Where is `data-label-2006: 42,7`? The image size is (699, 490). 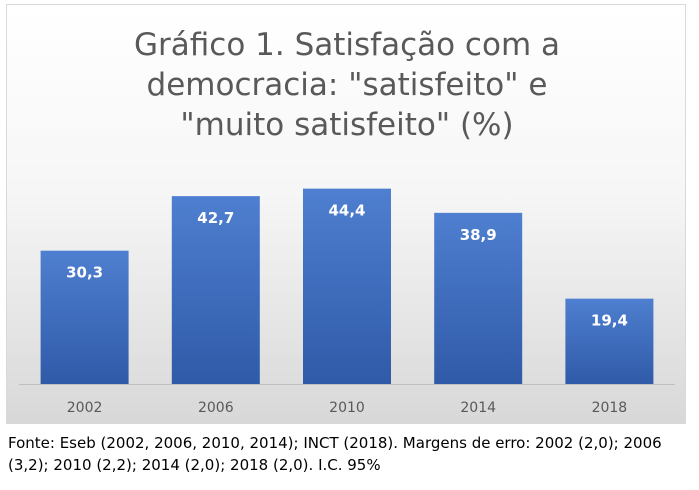
data-label-2006: 42,7 is located at coordinates (215, 218).